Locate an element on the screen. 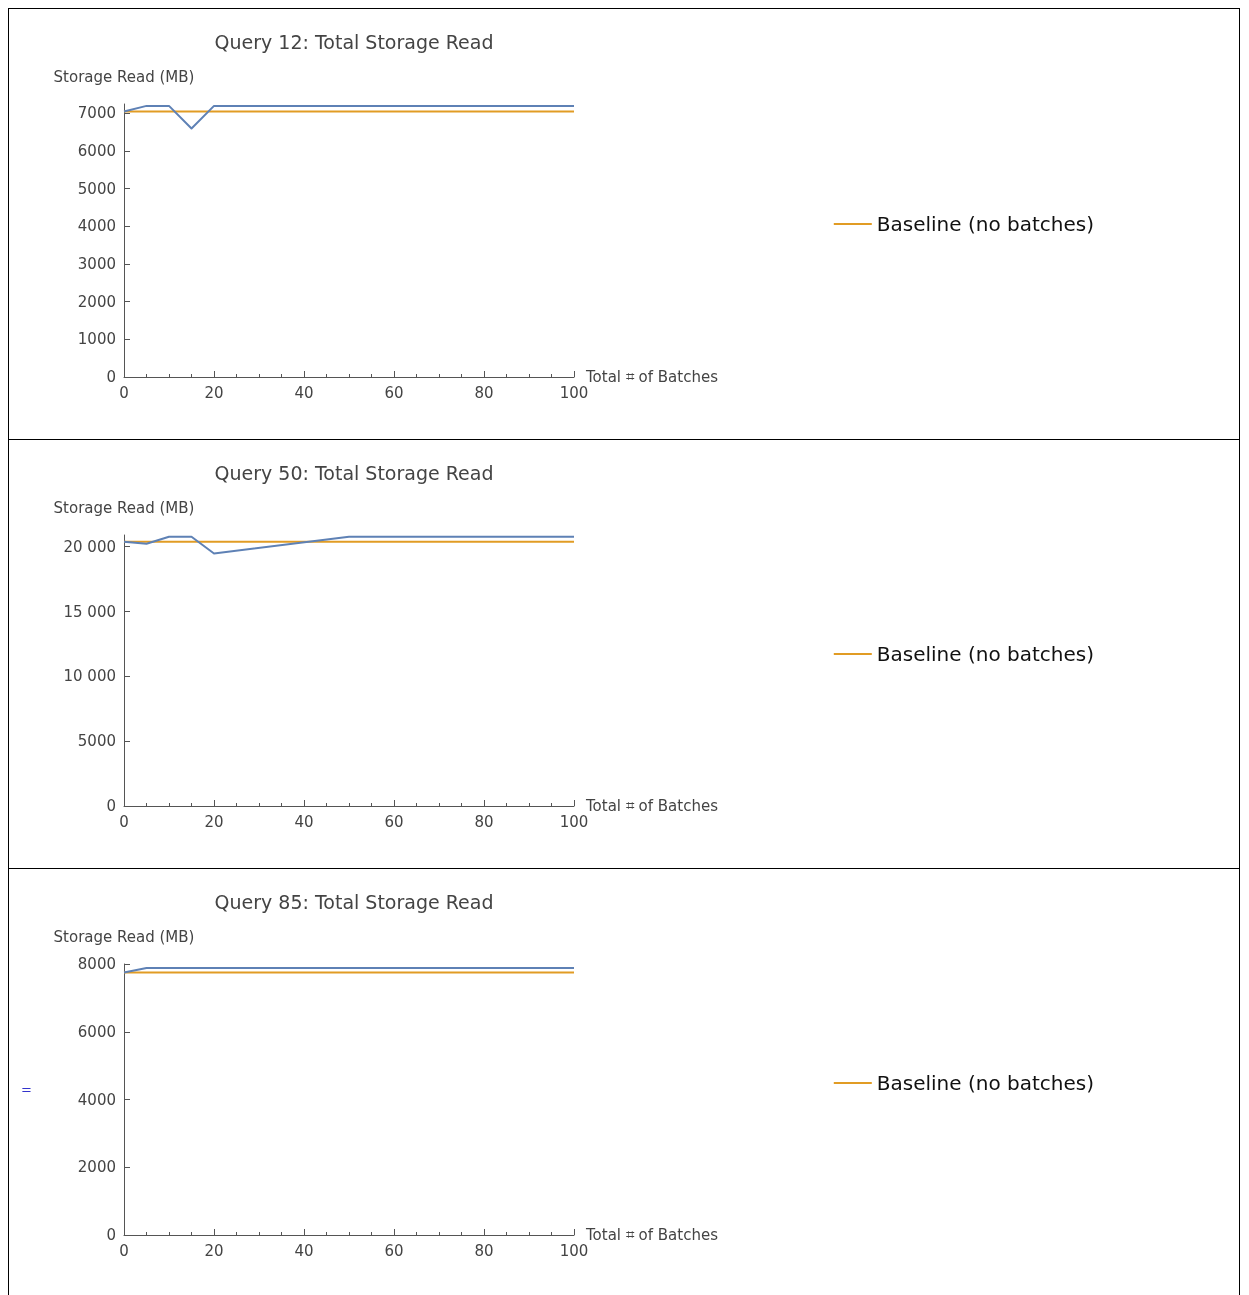 Image resolution: width=1249 pixels, height=1295 pixels. y-tick-label: 7000 is located at coordinates (96, 113).